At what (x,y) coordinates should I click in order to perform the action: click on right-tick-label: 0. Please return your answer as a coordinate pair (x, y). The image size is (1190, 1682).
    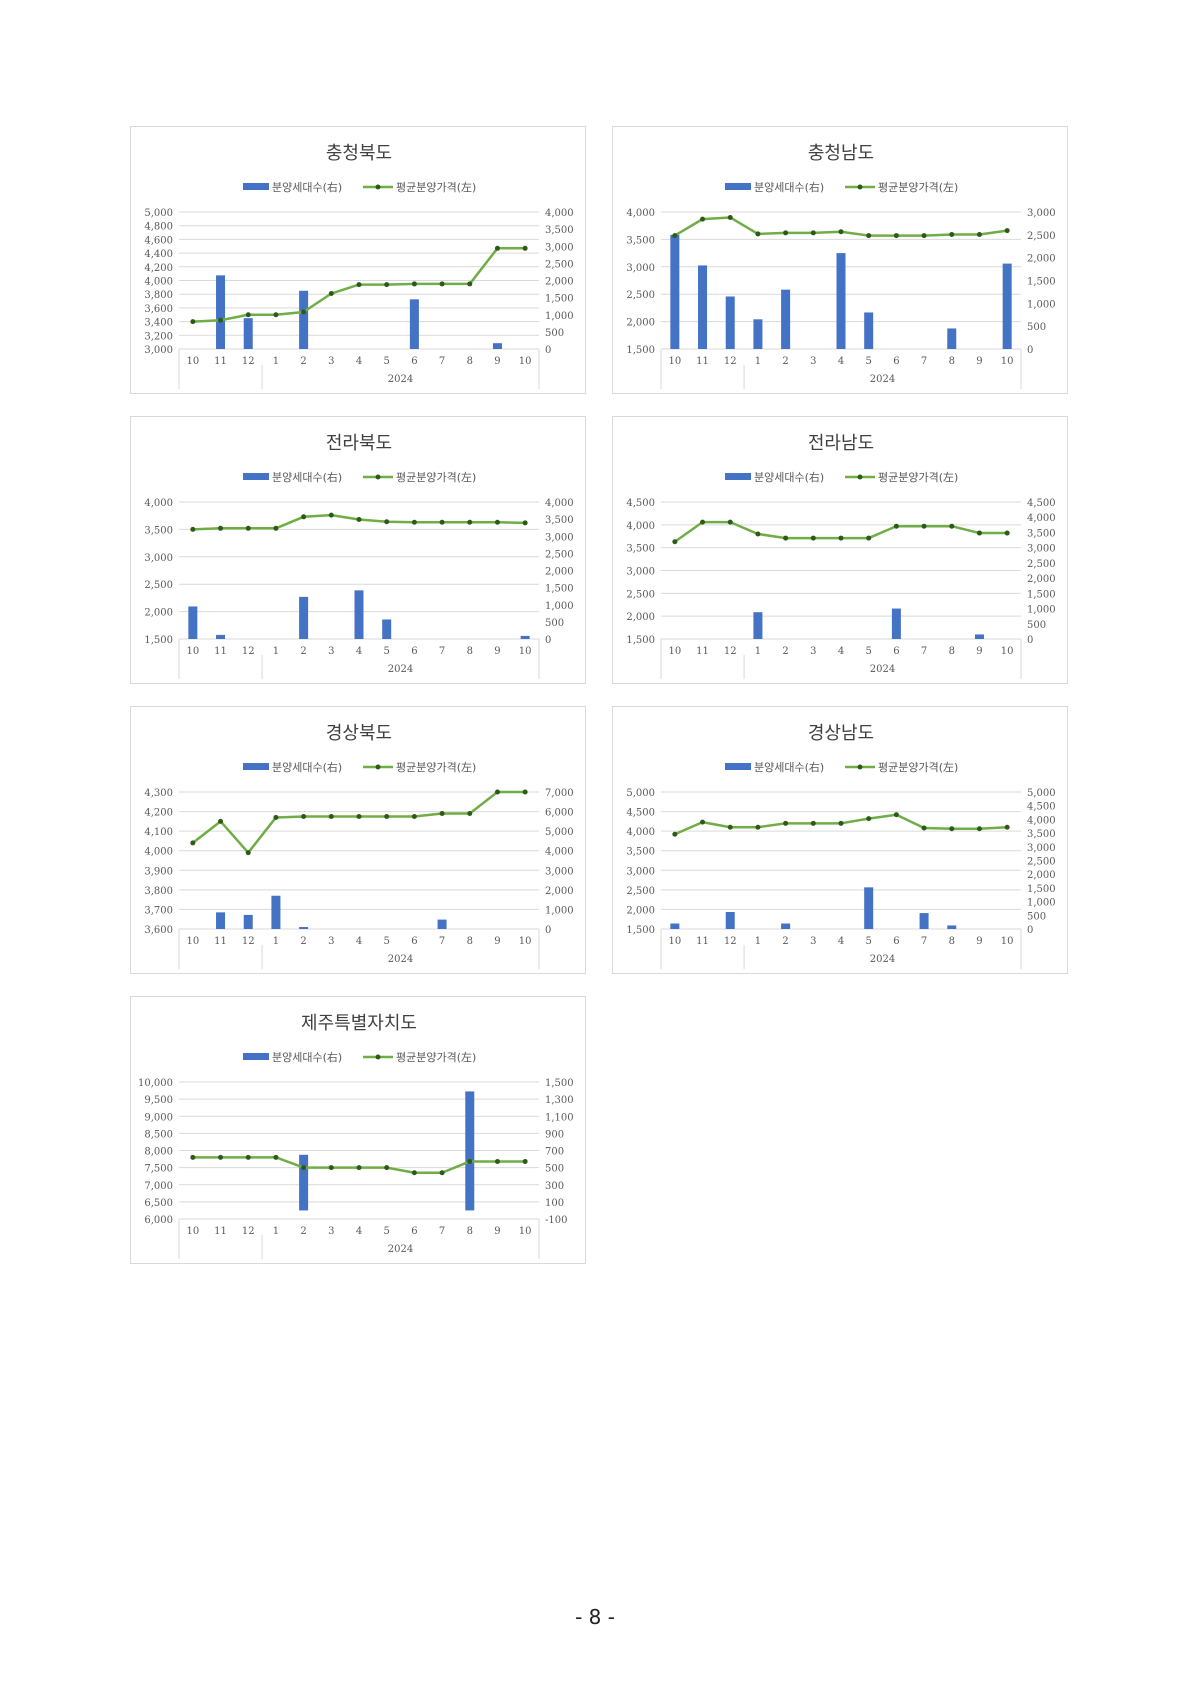
    Looking at the image, I should click on (548, 930).